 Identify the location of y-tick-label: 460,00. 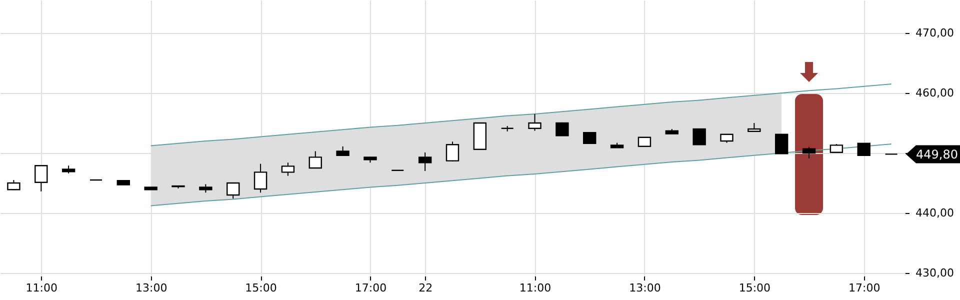
(935, 93).